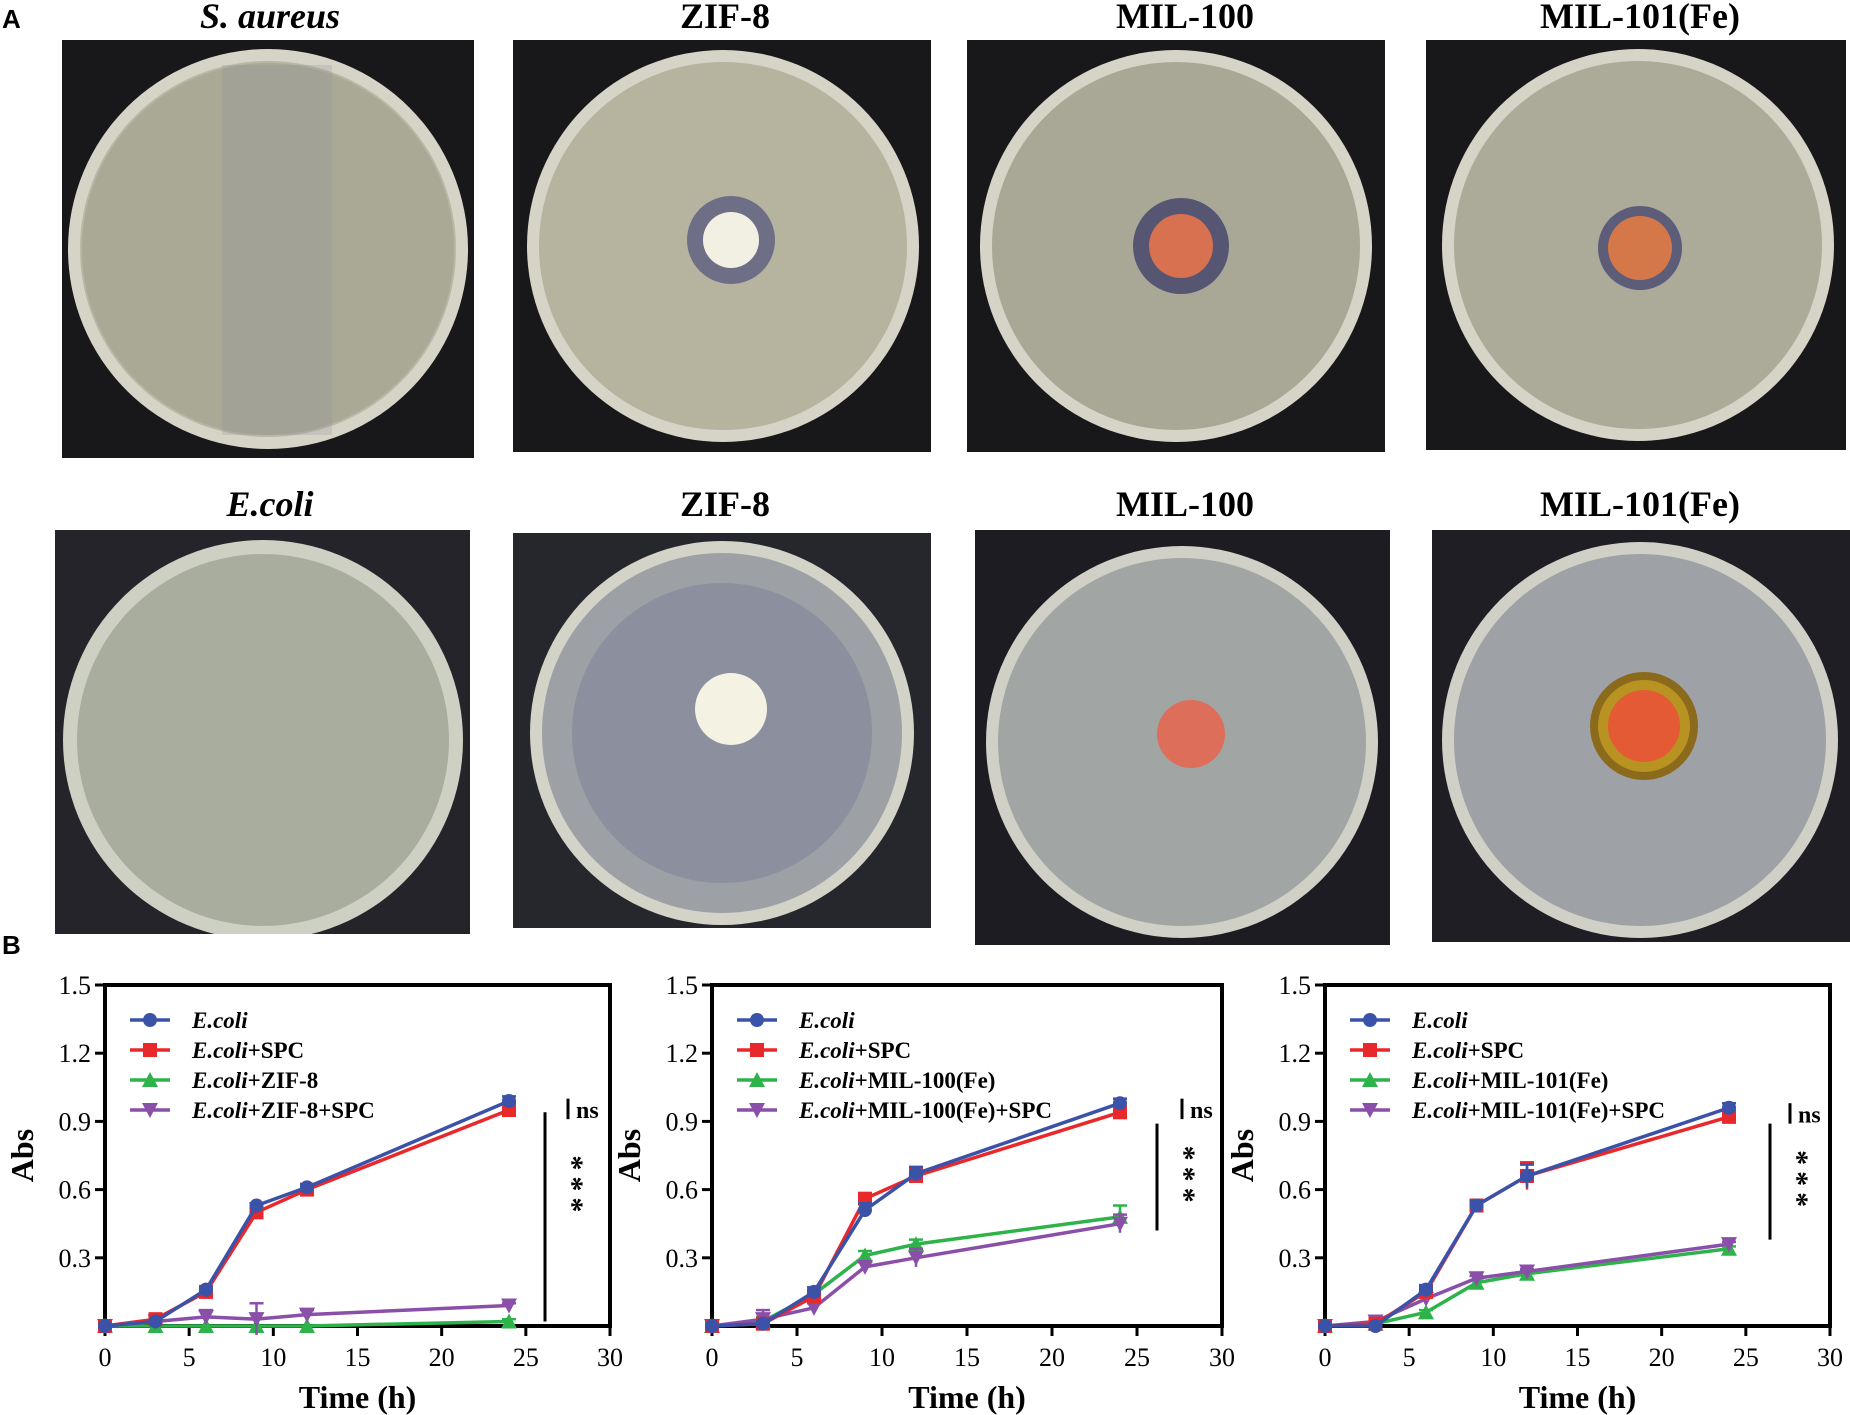 This screenshot has width=1850, height=1415. What do you see at coordinates (1185, 504) in the screenshot?
I see `plate-title-mil100-row2: MIL-100` at bounding box center [1185, 504].